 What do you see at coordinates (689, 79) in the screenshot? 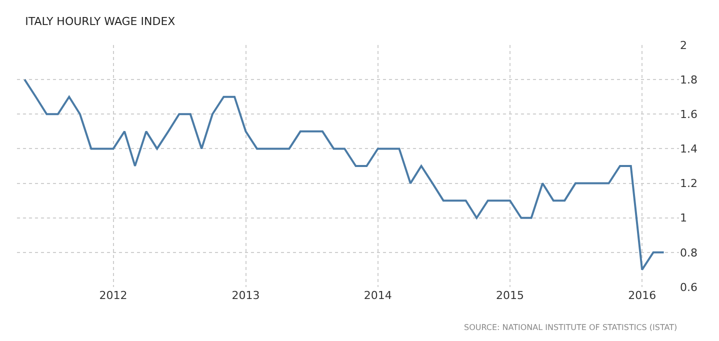
I see `y-tick-label: 1.8` at bounding box center [689, 79].